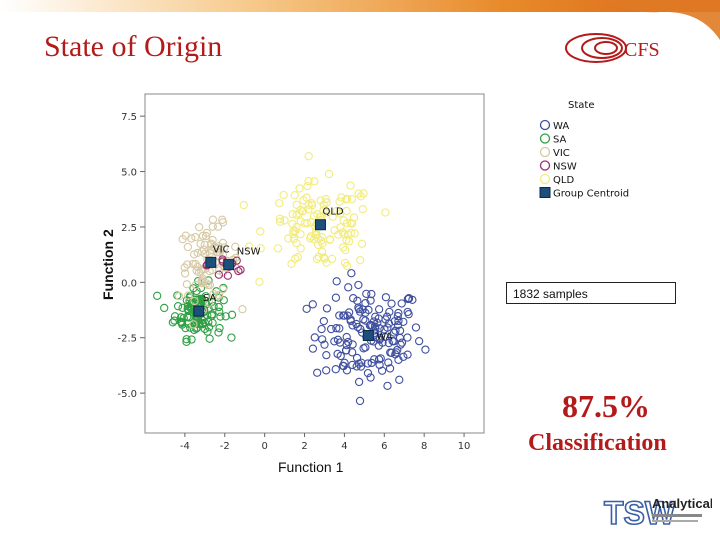 This screenshot has width=720, height=540. What do you see at coordinates (249, 252) in the screenshot?
I see `centroid-label-nsw: NSW` at bounding box center [249, 252].